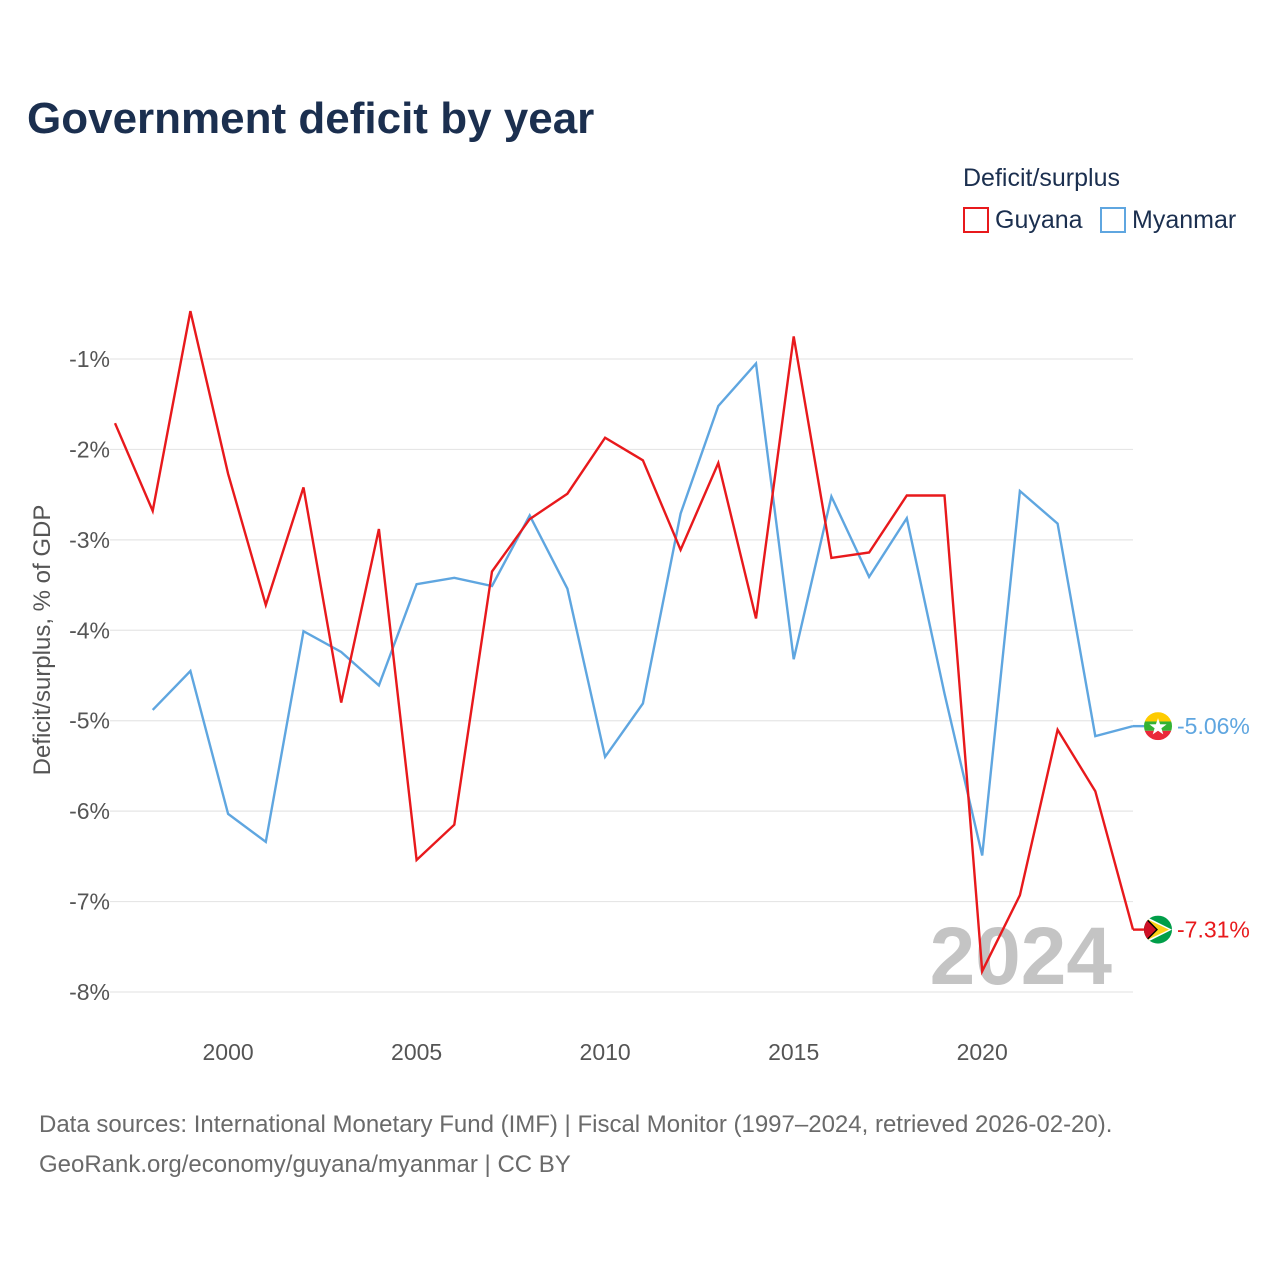 This screenshot has height=1280, width=1280. Describe the element at coordinates (89, 902) in the screenshot. I see `y-tick-label: -7%` at that location.